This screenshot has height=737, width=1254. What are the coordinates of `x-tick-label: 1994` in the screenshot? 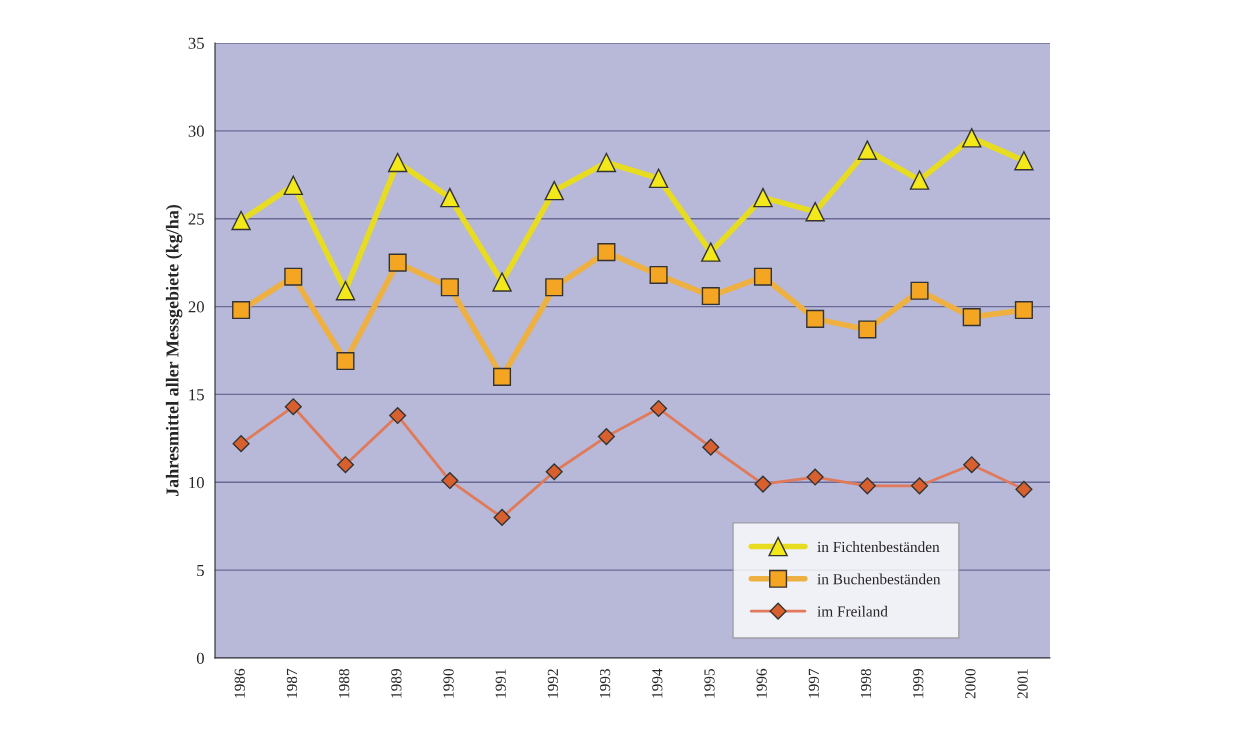 It's located at (657, 683).